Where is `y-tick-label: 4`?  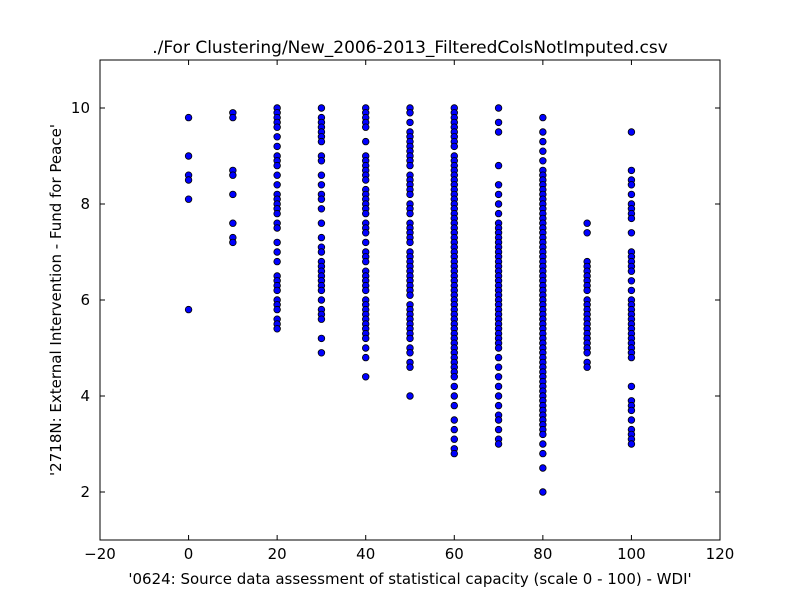 y-tick-label: 4 is located at coordinates (85, 396).